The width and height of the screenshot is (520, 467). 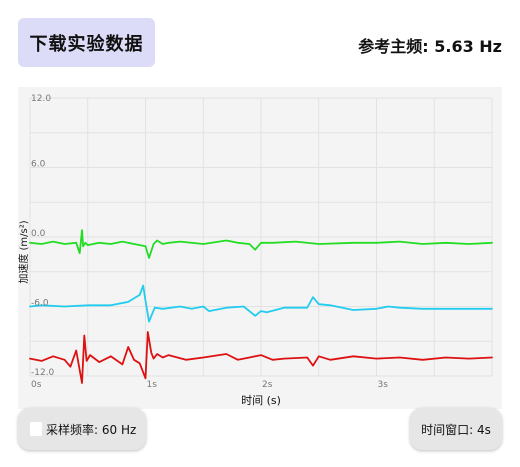 I want to click on x-tick-label: 2s, so click(x=267, y=385).